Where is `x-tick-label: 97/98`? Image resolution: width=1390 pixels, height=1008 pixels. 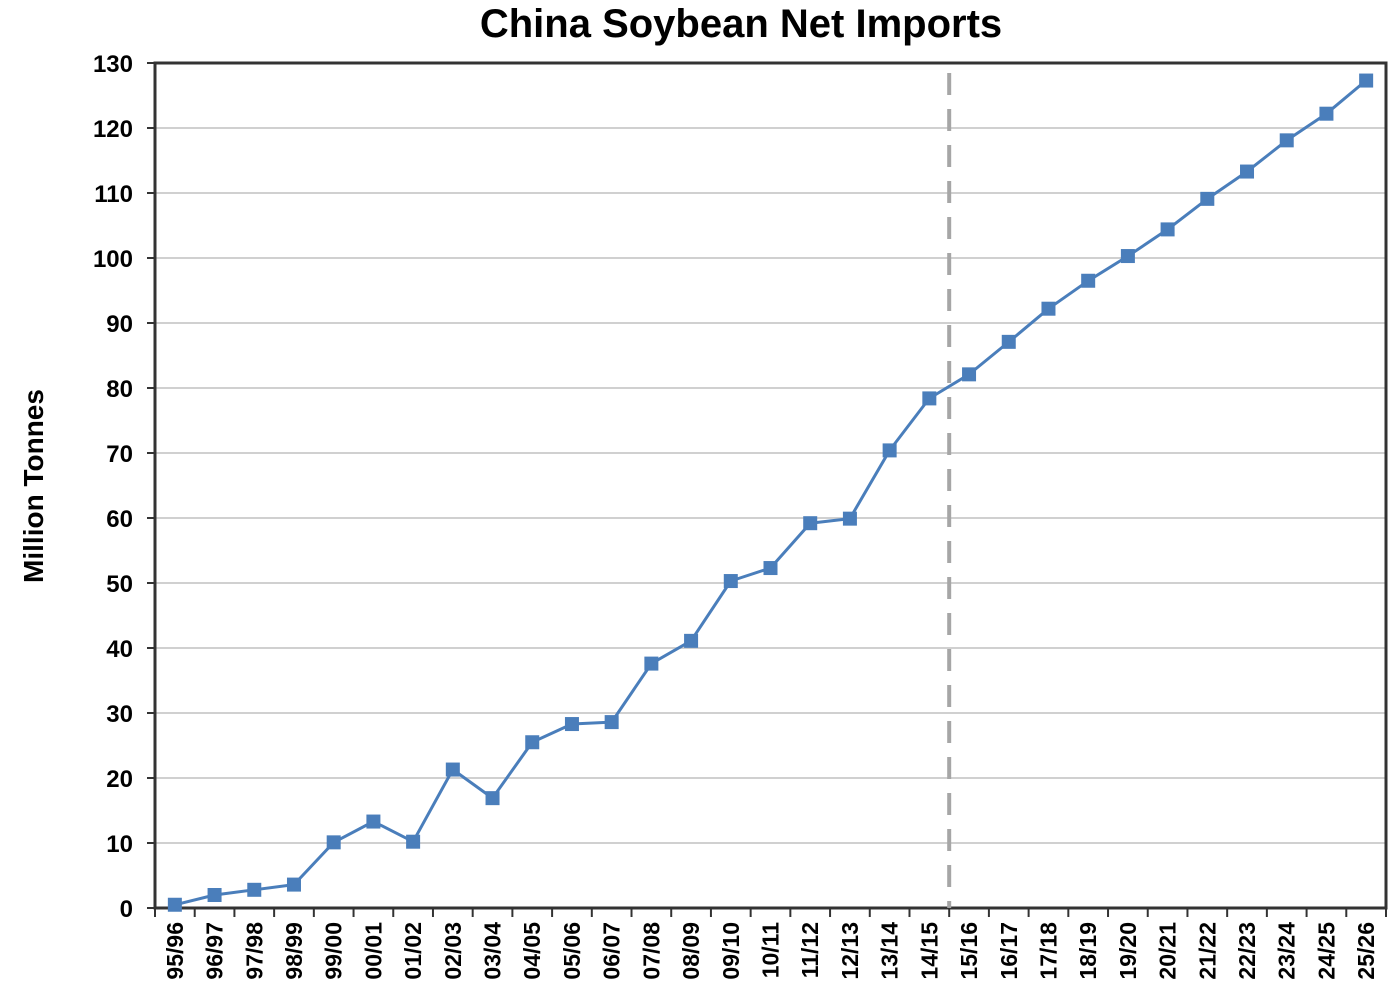 x-tick-label: 97/98 is located at coordinates (254, 951).